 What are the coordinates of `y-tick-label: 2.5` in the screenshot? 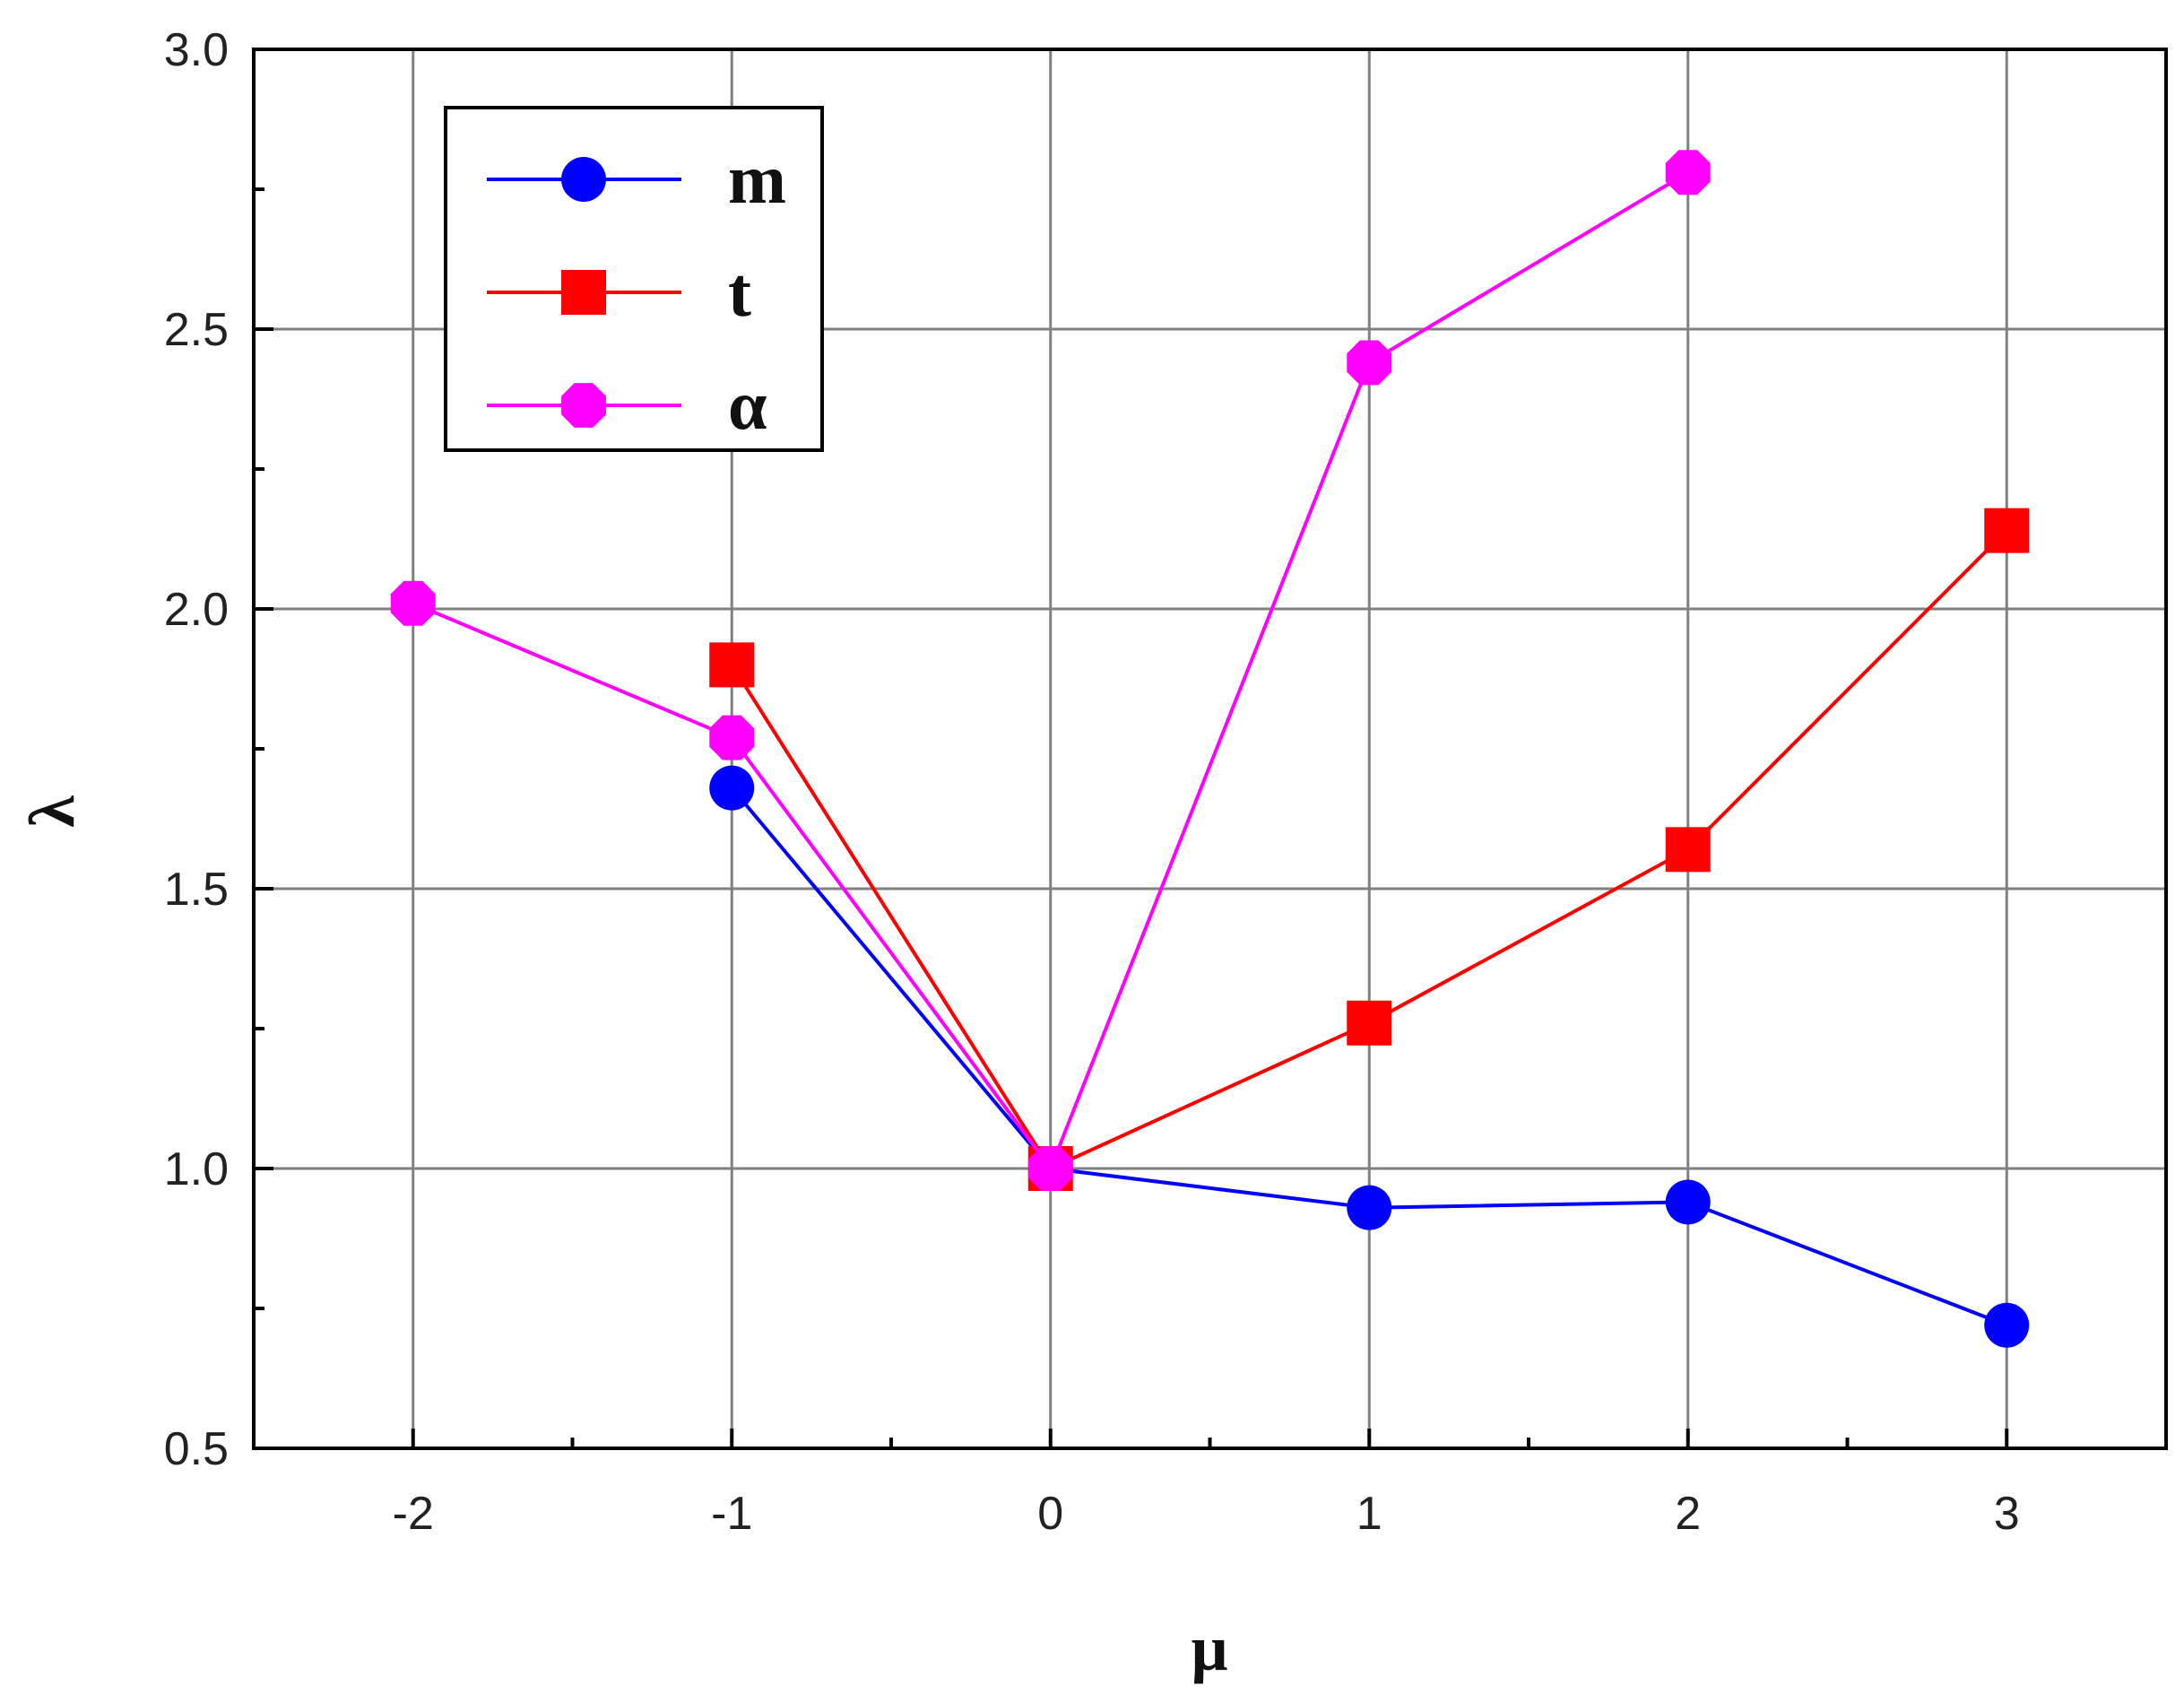 It's located at (196, 330).